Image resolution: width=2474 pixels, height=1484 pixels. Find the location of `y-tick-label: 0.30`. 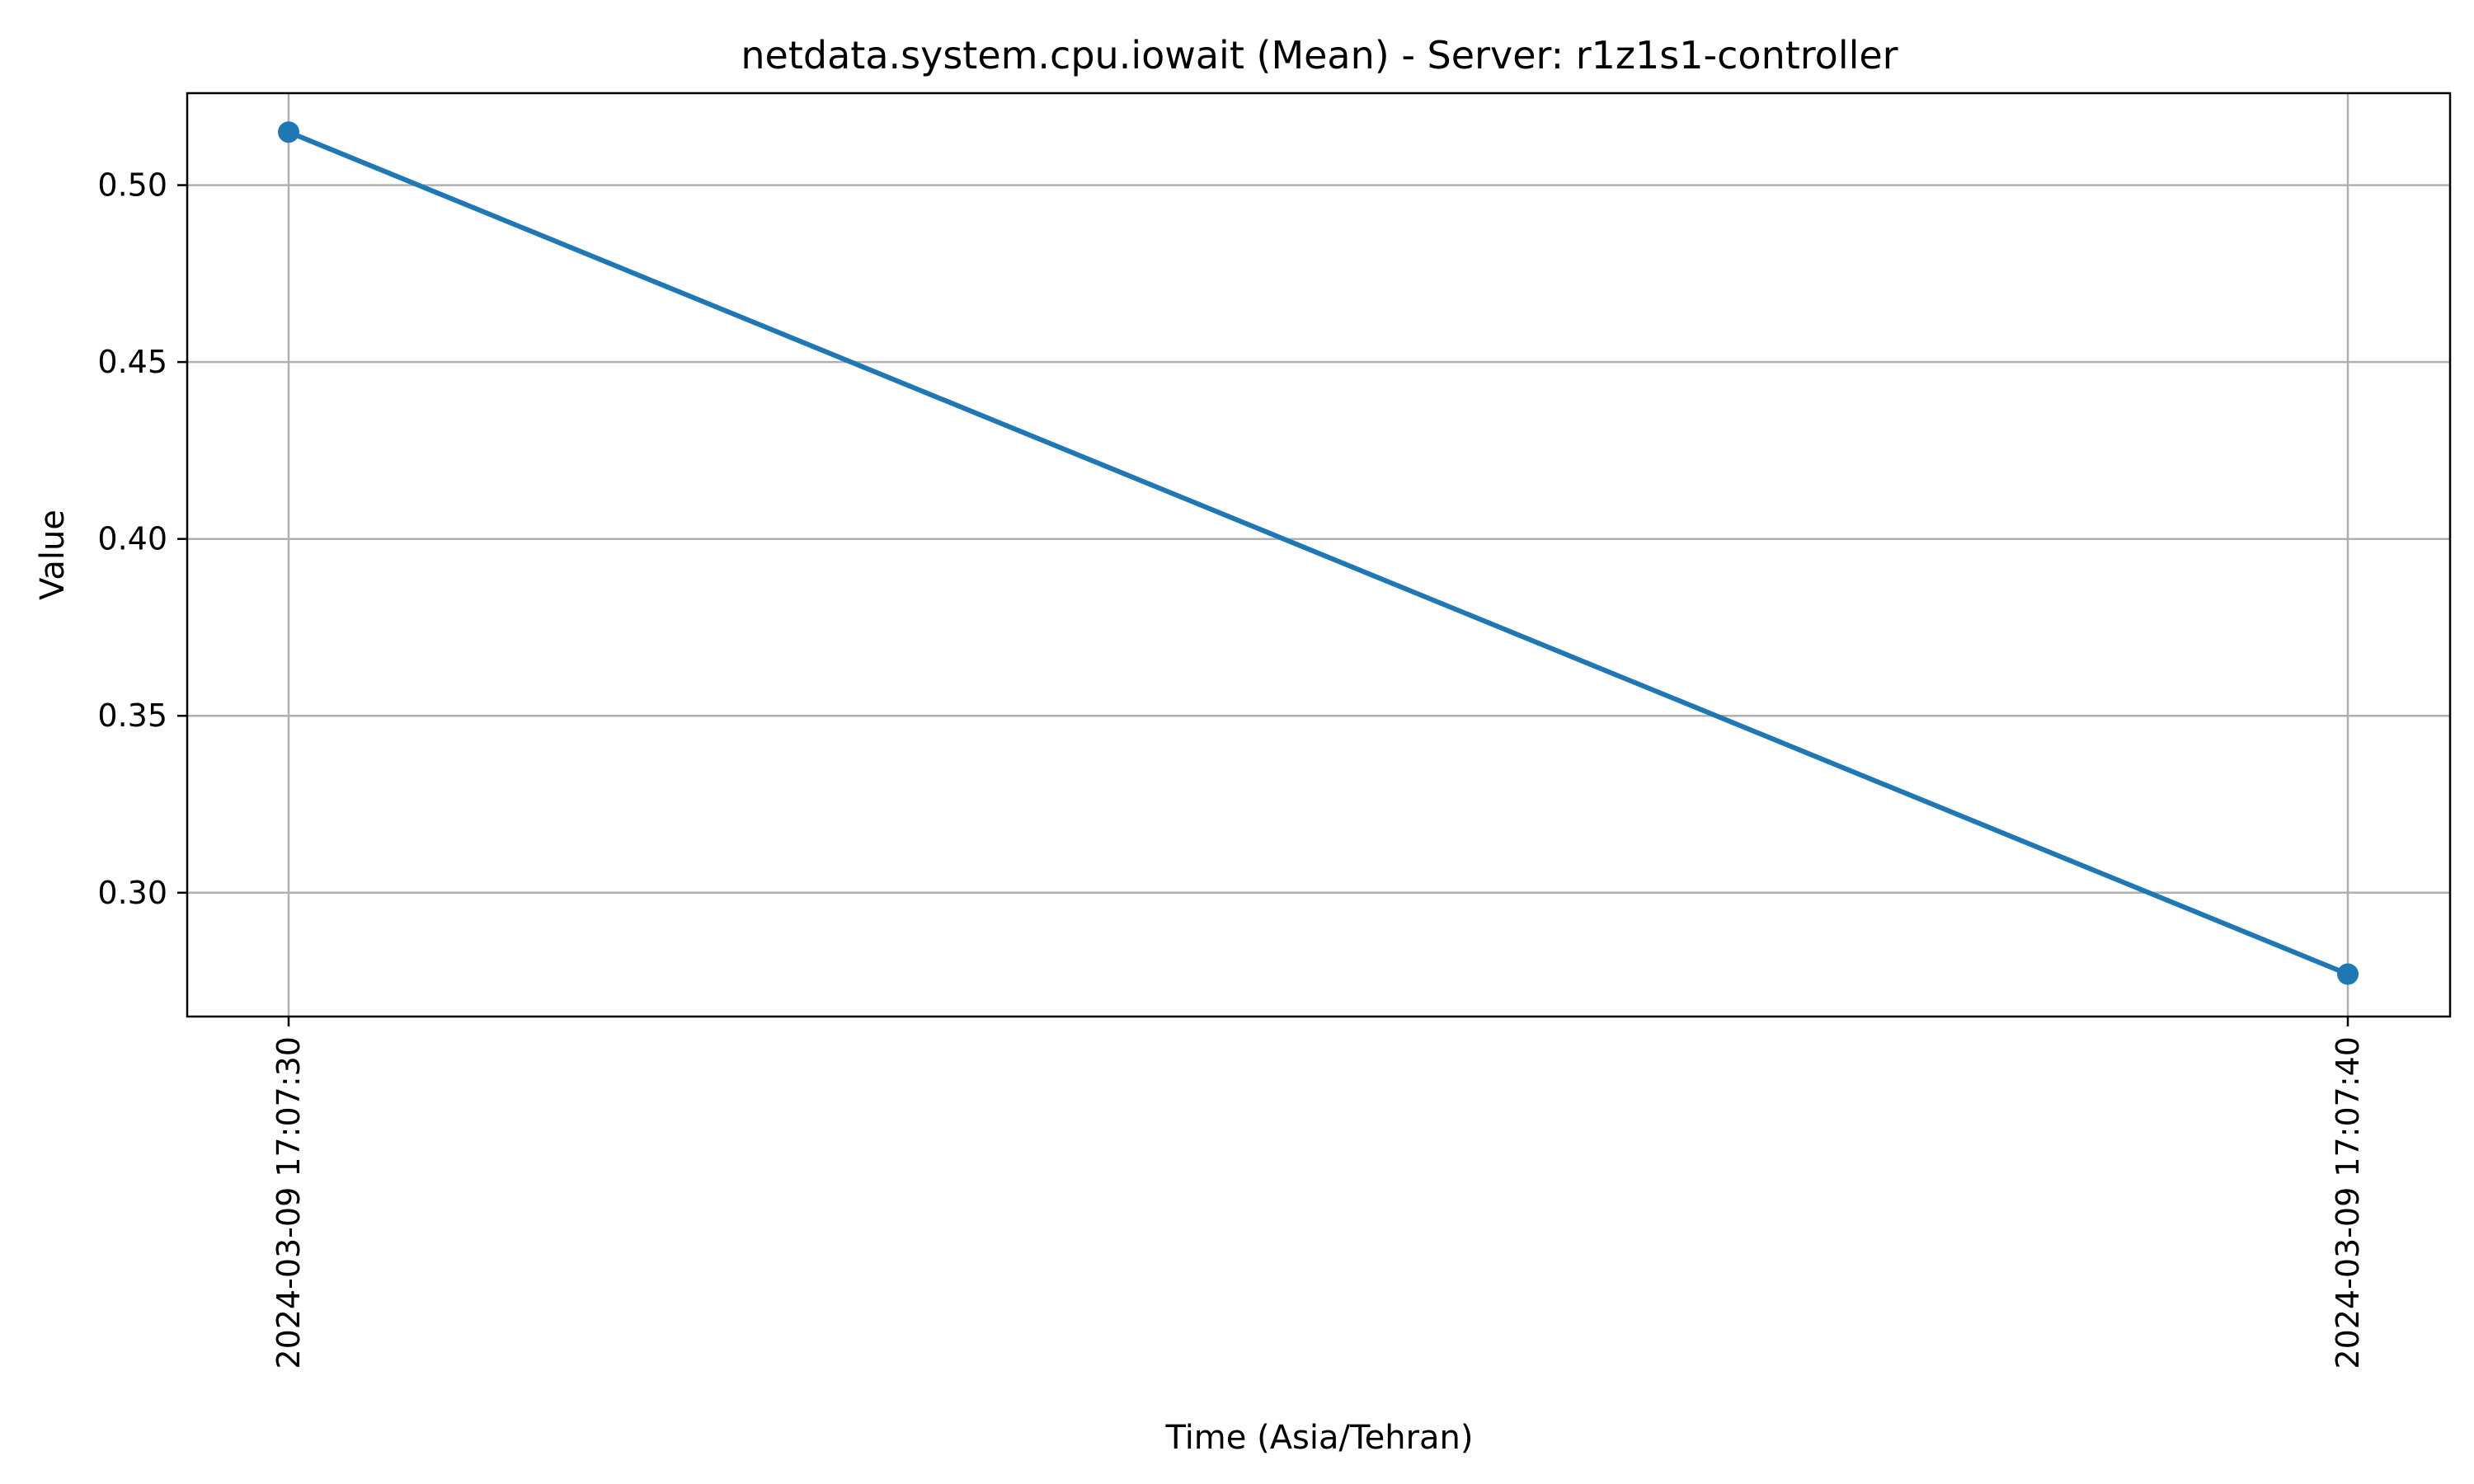

y-tick-label: 0.30 is located at coordinates (132, 893).